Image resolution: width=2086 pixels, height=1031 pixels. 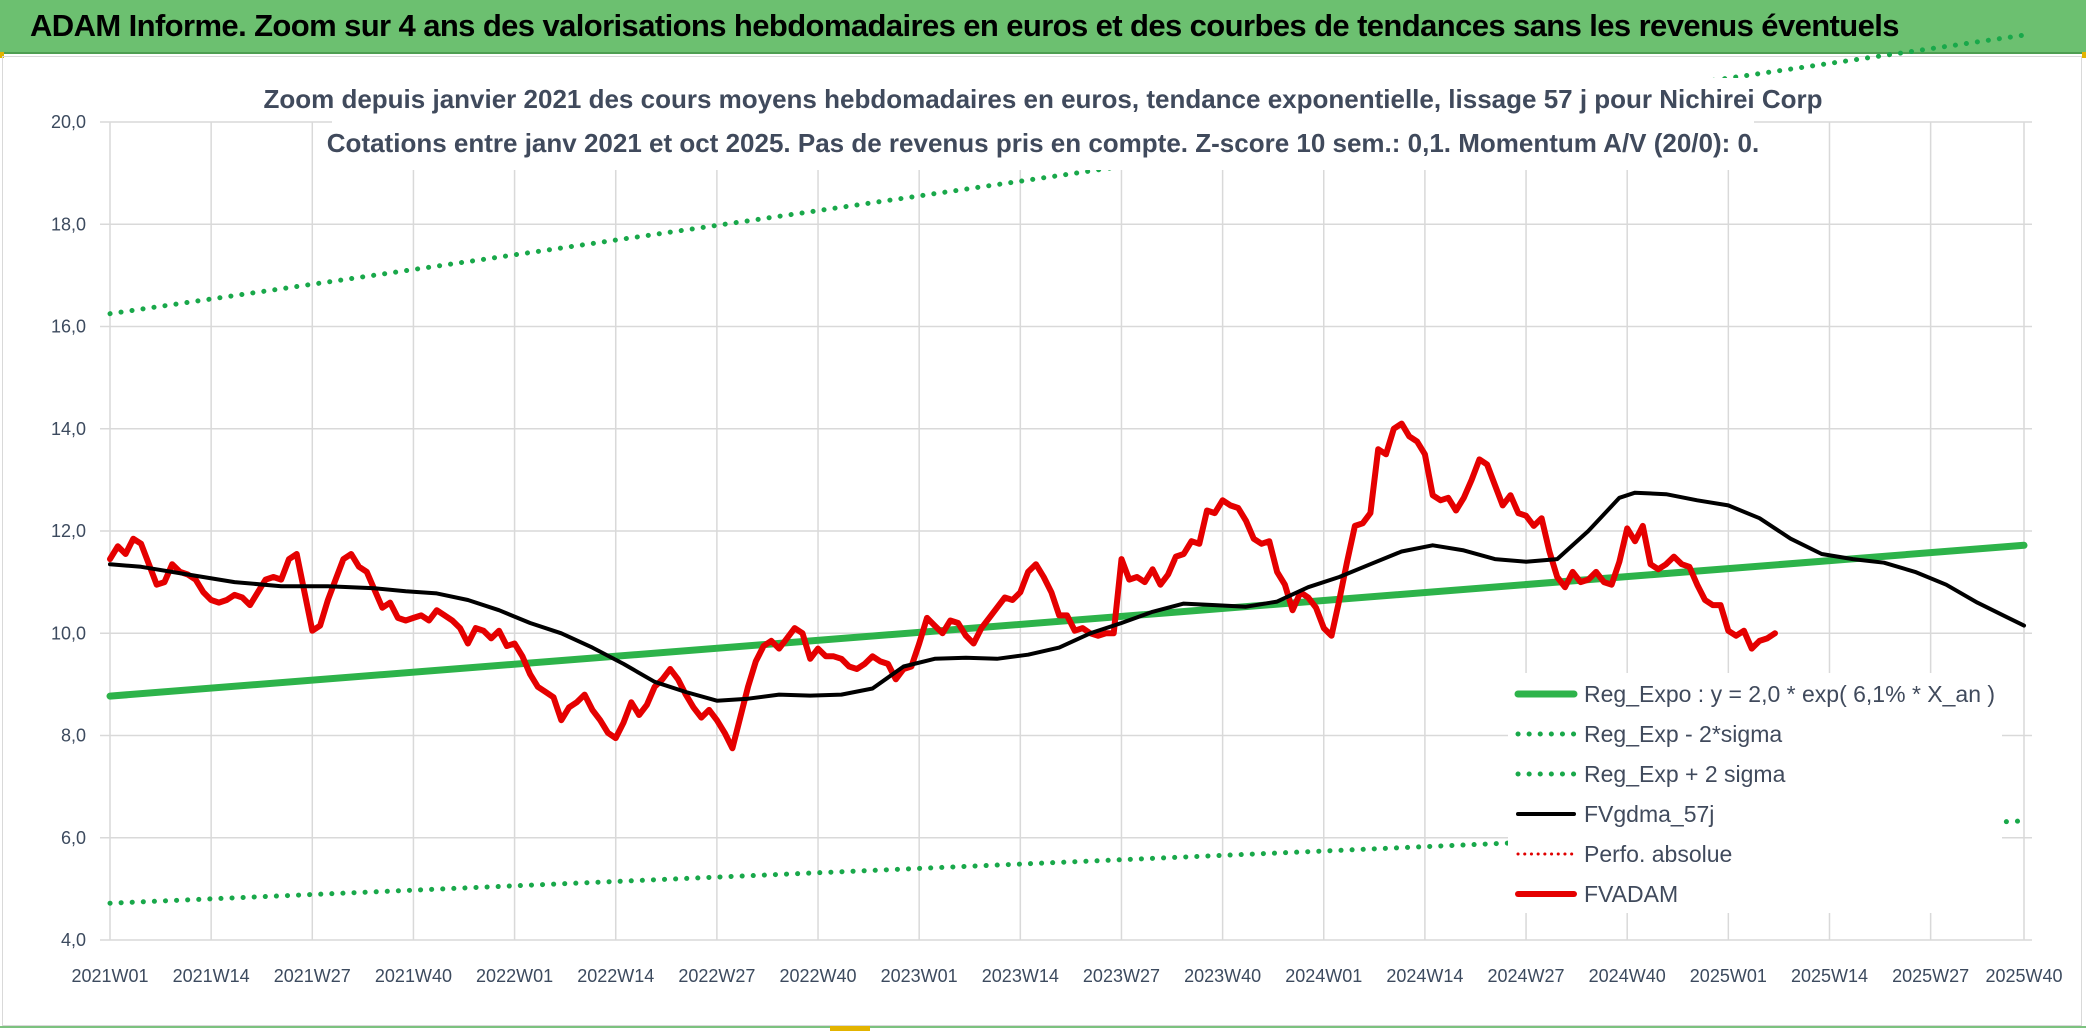 I want to click on legend-label-fvgdma-57j: FVgdma_57j, so click(x=1649, y=814).